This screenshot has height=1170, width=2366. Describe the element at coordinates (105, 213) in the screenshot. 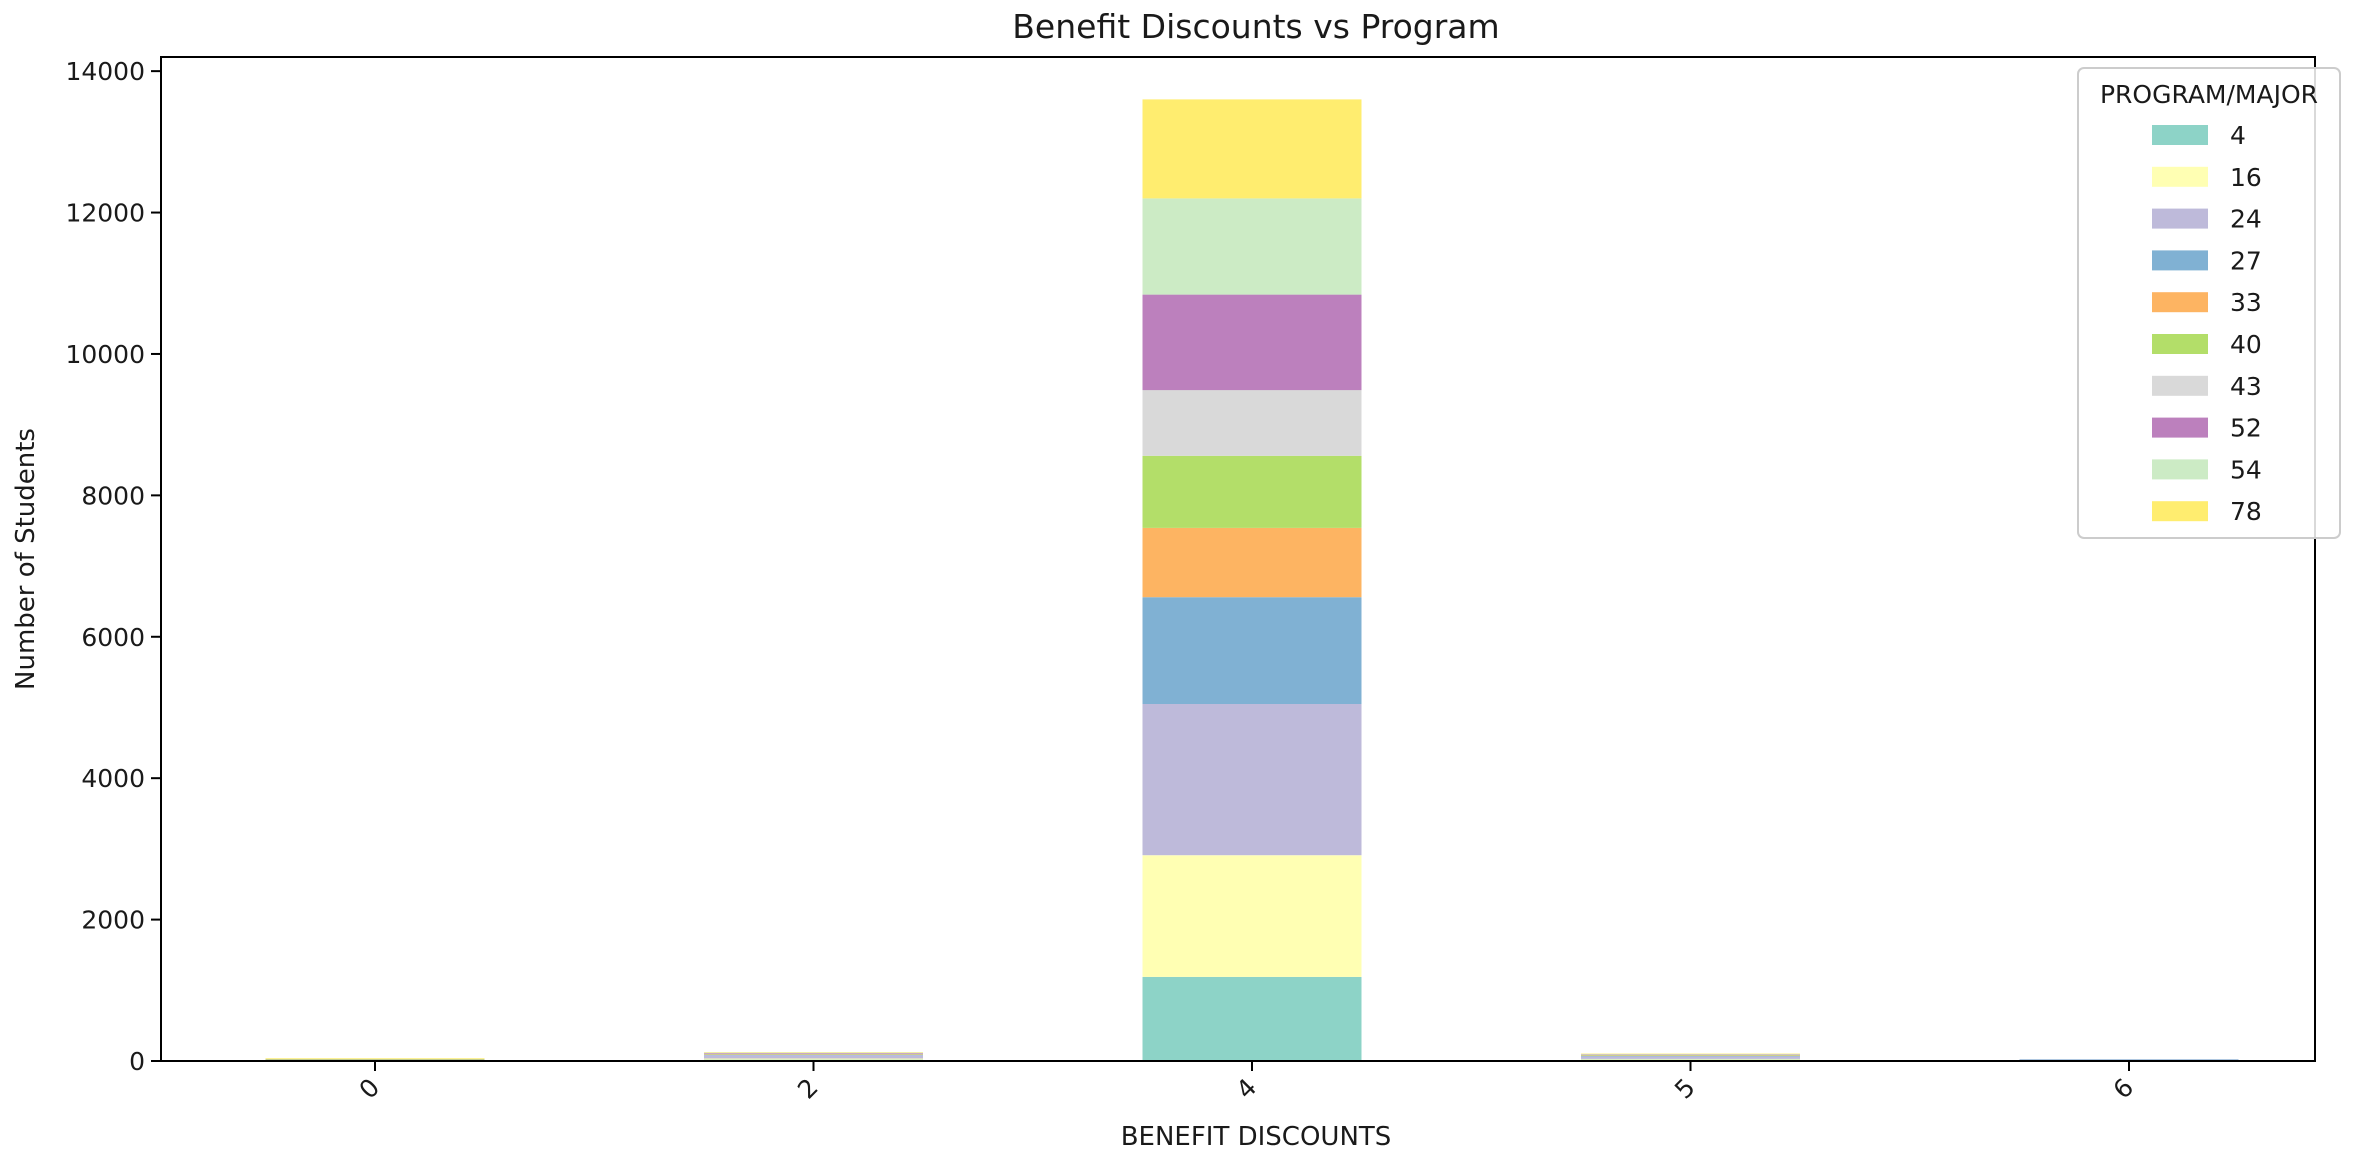

I see `y-tick-label: 12000` at that location.